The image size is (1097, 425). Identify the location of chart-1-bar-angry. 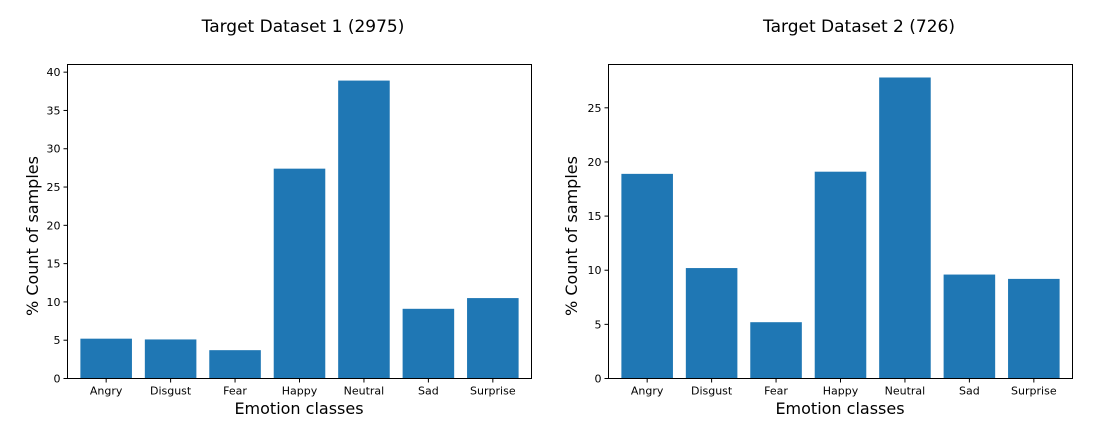
(106, 358).